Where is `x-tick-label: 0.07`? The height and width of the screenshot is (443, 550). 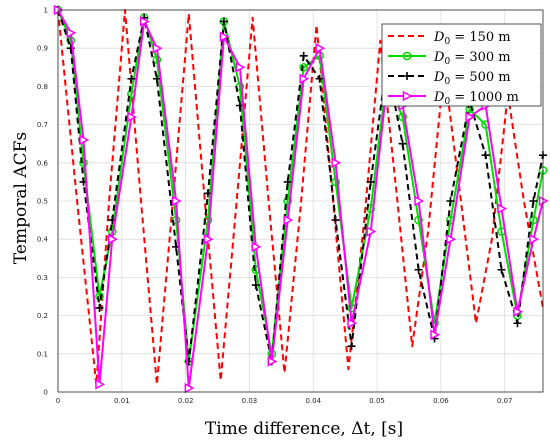
x-tick-label: 0.07 is located at coordinates (505, 401).